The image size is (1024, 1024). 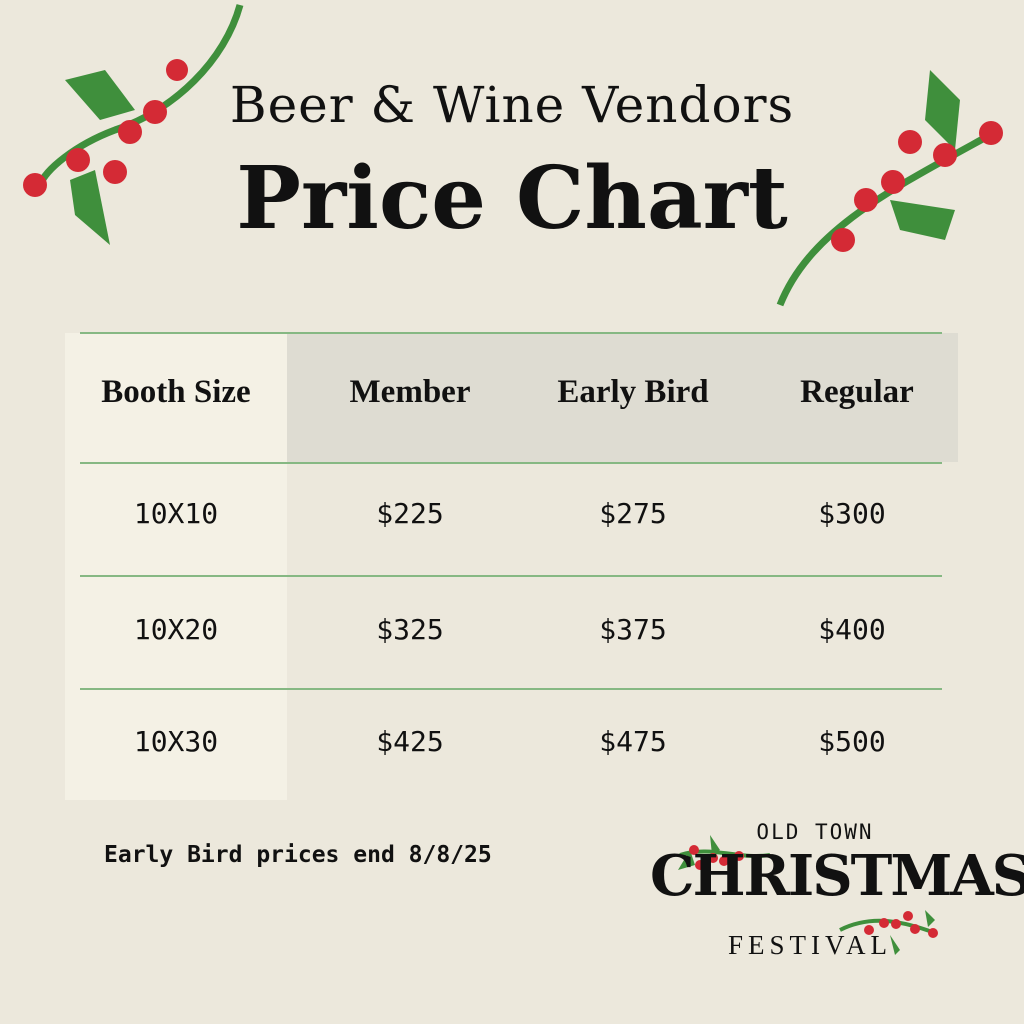 What do you see at coordinates (176, 513) in the screenshot?
I see `booth-size-cell: 10X10` at bounding box center [176, 513].